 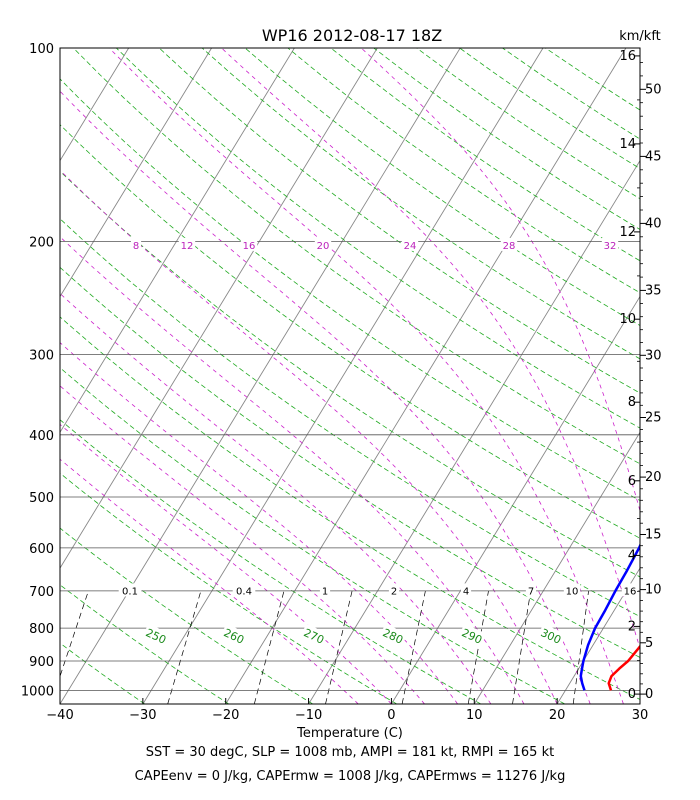 What do you see at coordinates (653, 477) in the screenshot?
I see `kft-tick-label: 20` at bounding box center [653, 477].